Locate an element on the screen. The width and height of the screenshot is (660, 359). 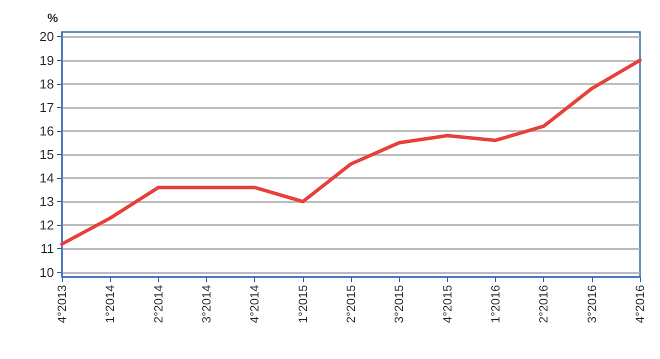
x-tick-label: 1°2015 is located at coordinates (303, 304).